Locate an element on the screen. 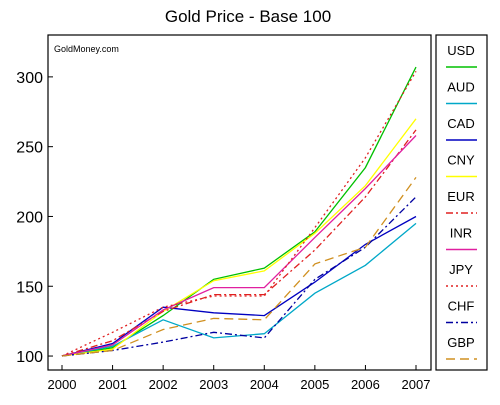 The image size is (500, 405). y-tick-label: 250 is located at coordinates (29, 148).